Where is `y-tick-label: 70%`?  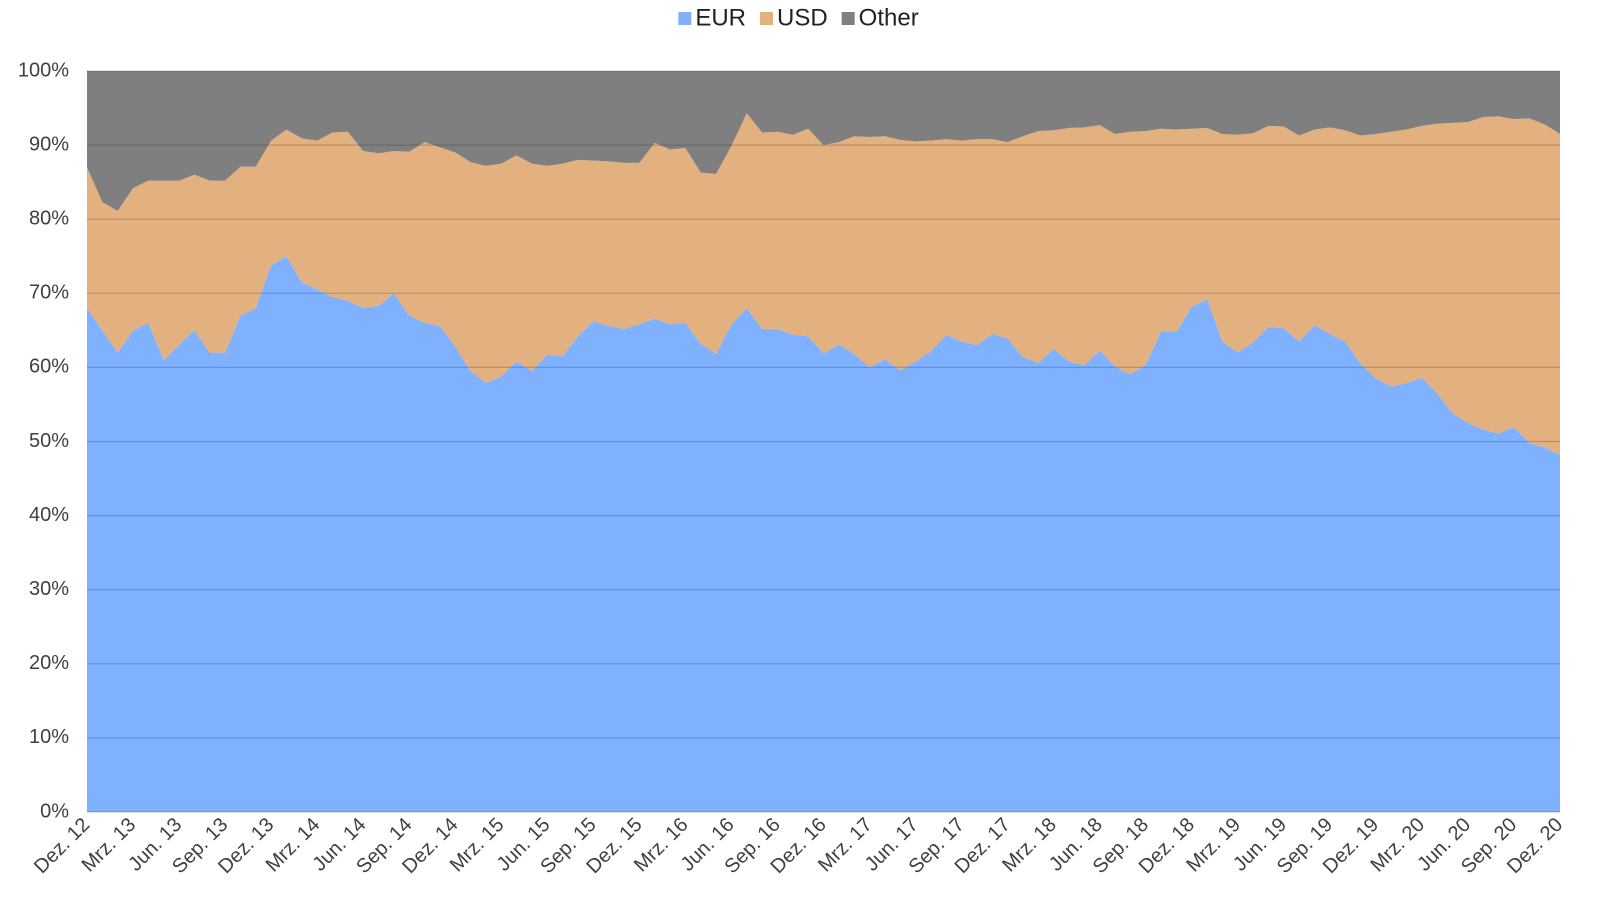 y-tick-label: 70% is located at coordinates (49, 293).